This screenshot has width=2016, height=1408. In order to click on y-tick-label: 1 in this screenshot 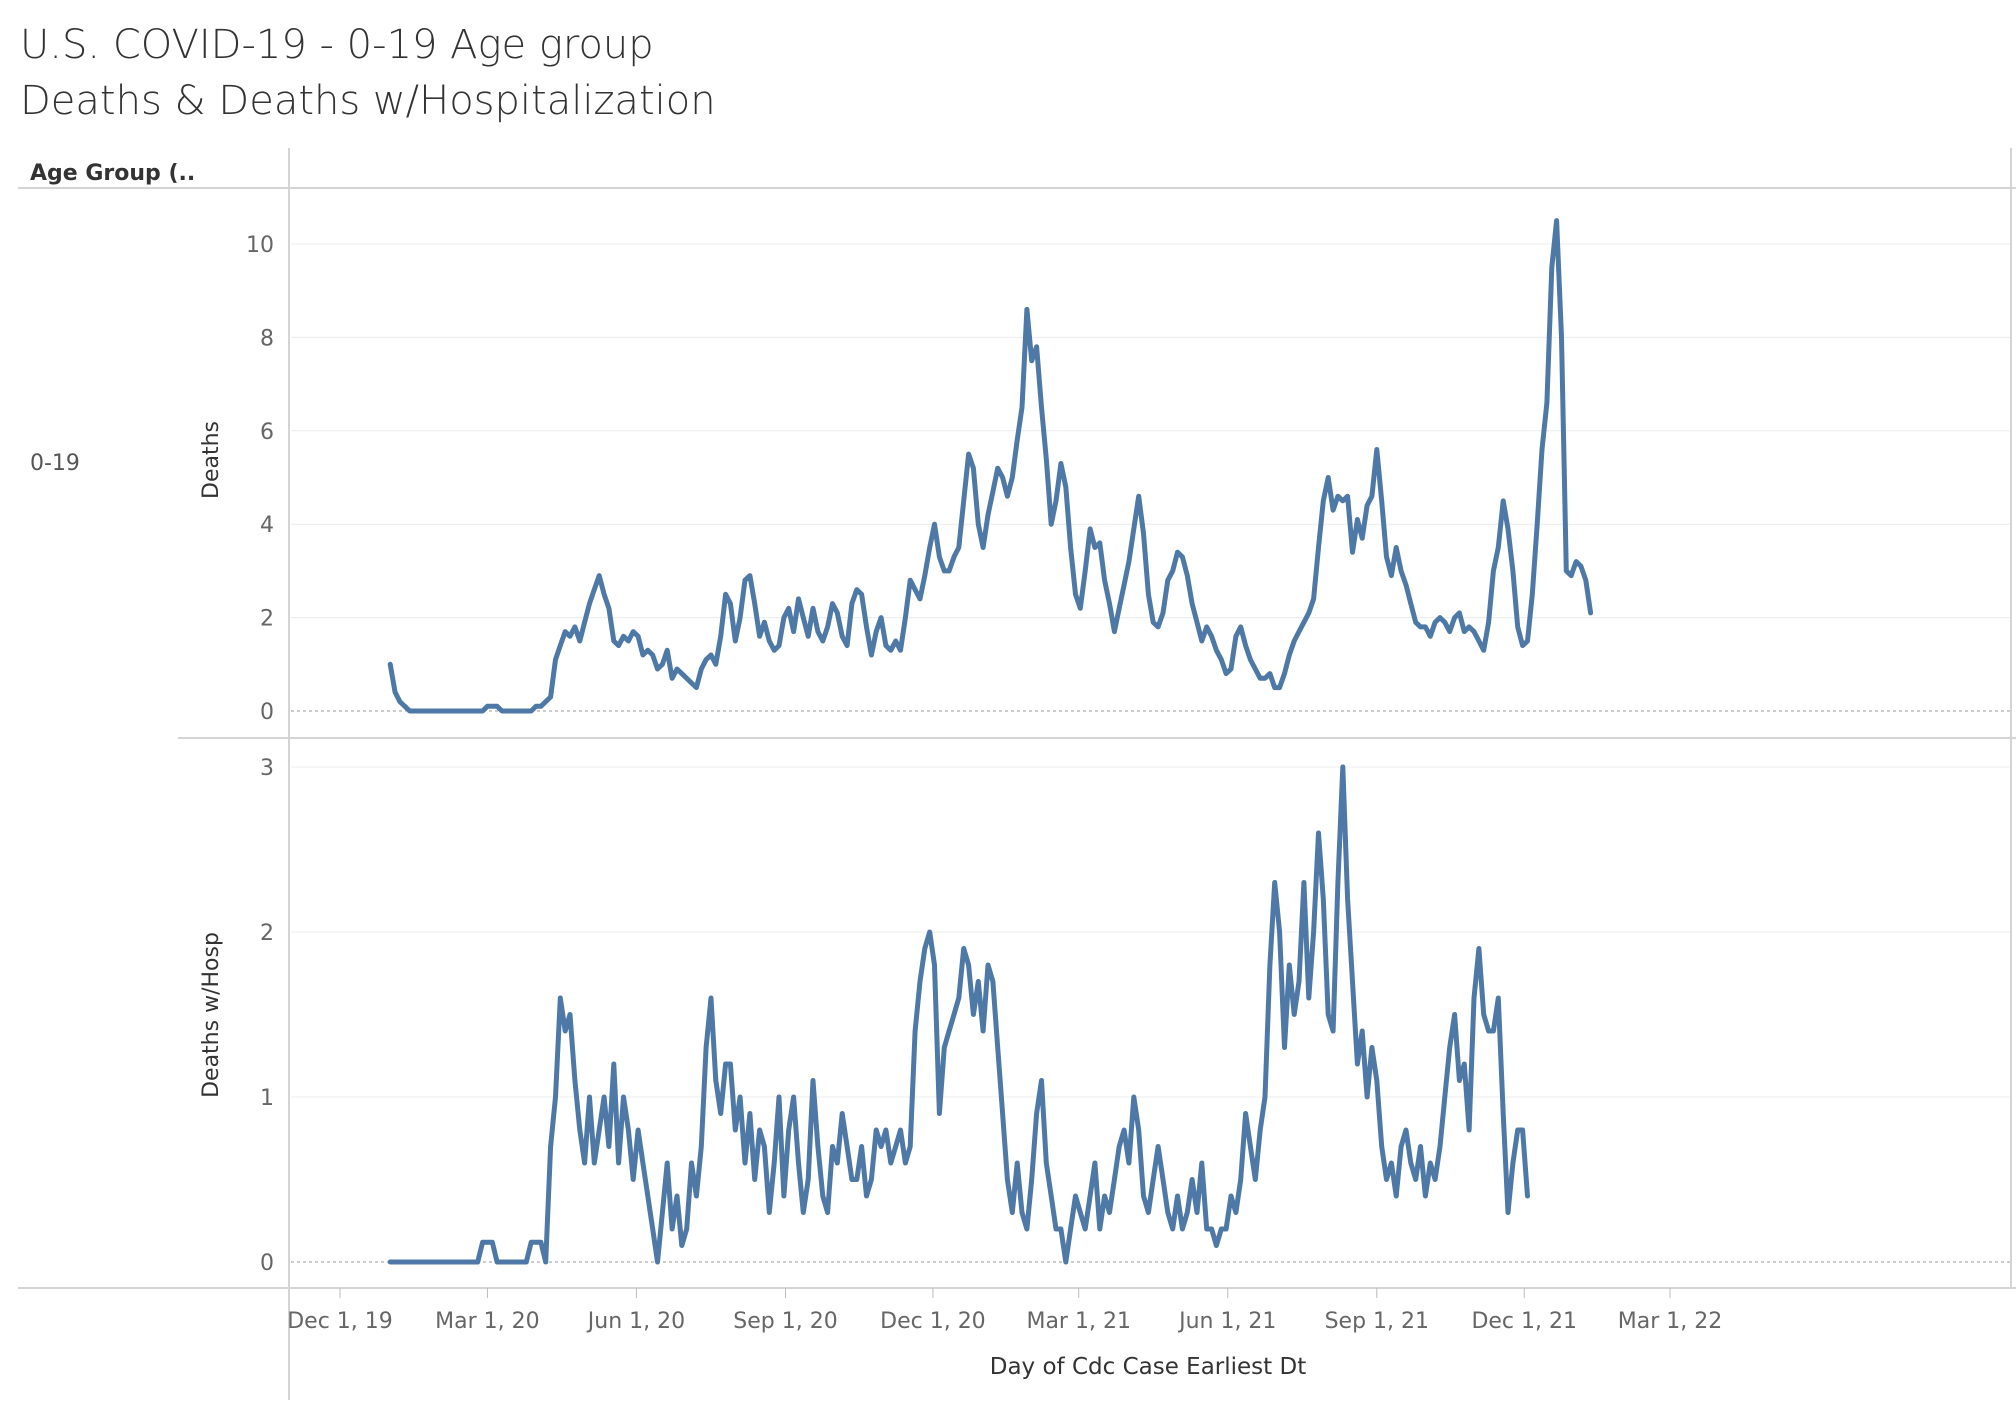, I will do `click(267, 1098)`.